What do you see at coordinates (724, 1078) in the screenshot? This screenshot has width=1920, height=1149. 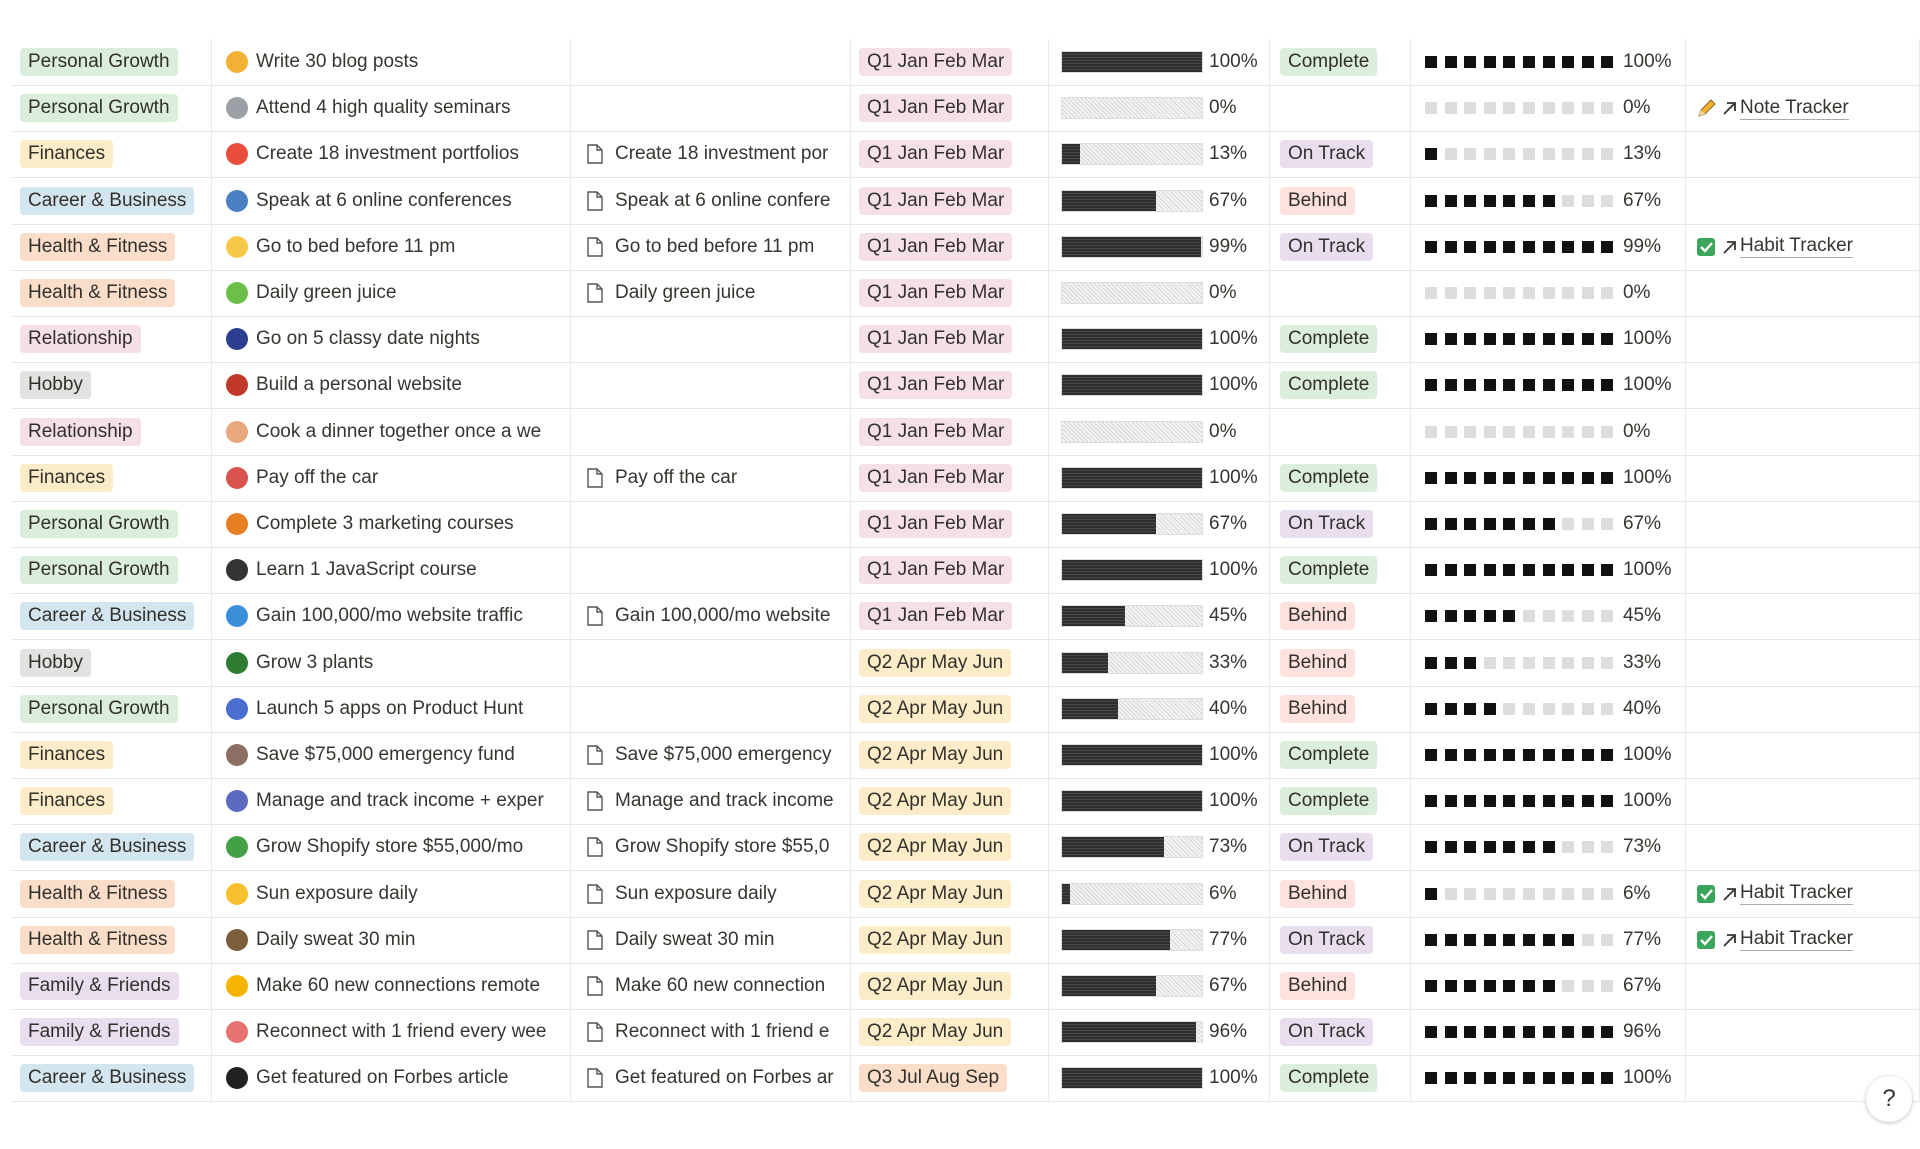 I see `doc-link: Get featured on Forbes ar` at bounding box center [724, 1078].